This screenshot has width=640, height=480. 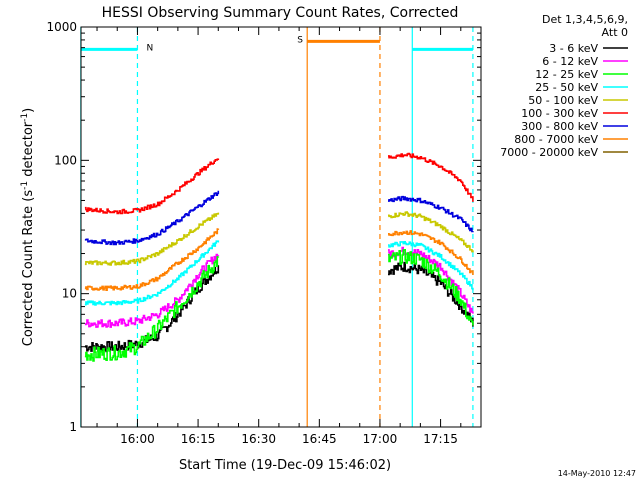 What do you see at coordinates (28, 110) in the screenshot?
I see `y-axis-label-part-3: )` at bounding box center [28, 110].